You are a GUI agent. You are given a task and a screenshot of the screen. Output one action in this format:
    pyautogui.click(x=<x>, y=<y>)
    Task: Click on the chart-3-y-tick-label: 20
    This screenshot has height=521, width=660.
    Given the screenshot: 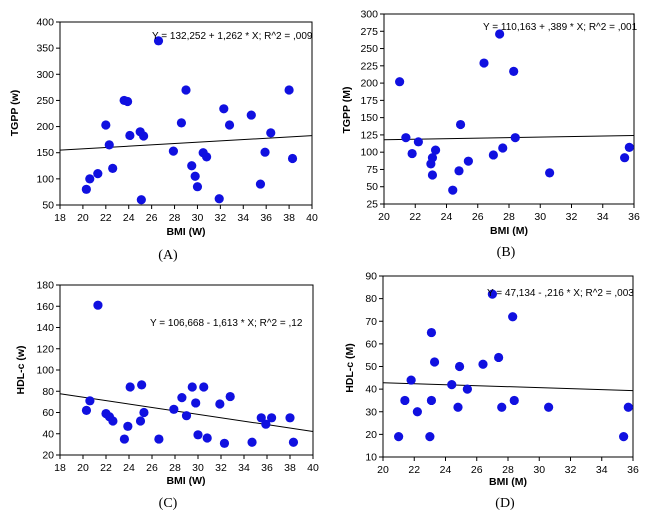 What is the action you would take?
    pyautogui.click(x=48, y=456)
    